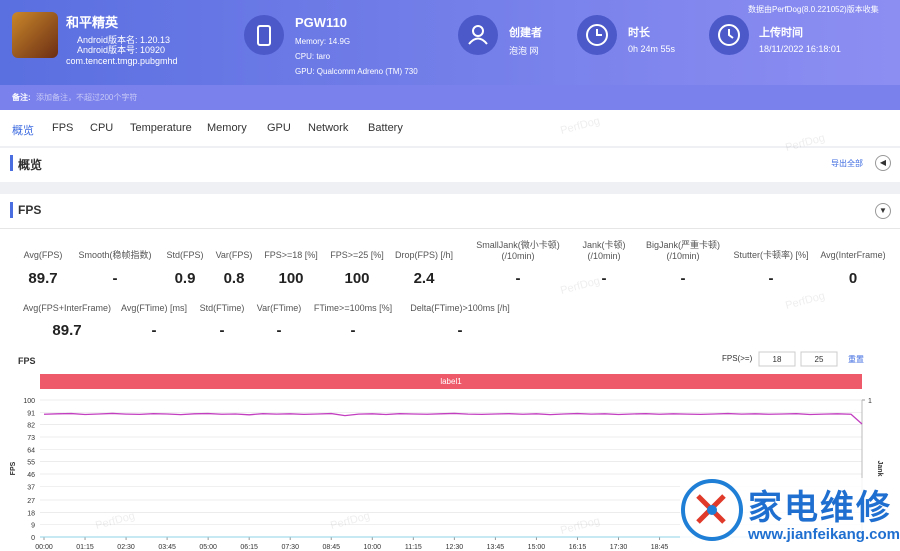 This screenshot has height=551, width=900. What do you see at coordinates (279, 128) in the screenshot?
I see `tab: GPU` at bounding box center [279, 128].